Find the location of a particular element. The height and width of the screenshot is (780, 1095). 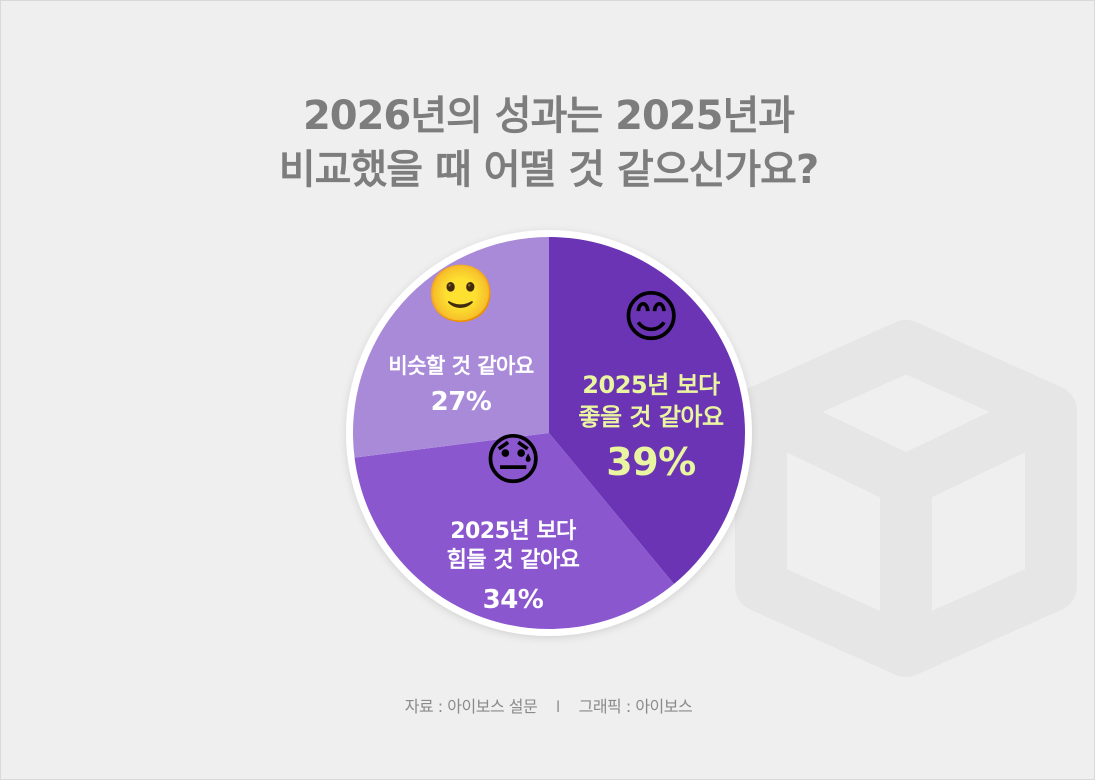

slice-percent-2: 34% is located at coordinates (513, 600).